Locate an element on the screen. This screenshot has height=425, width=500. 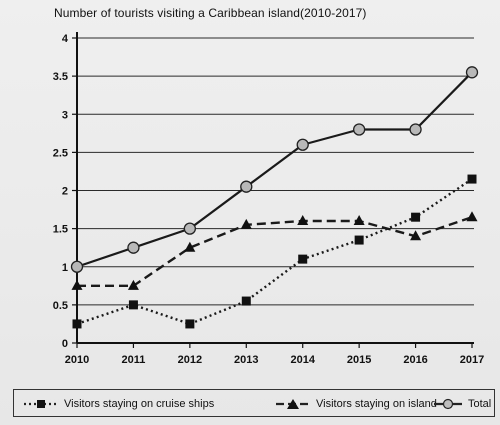
x-tick-label-0: 2010 is located at coordinates (77, 360).